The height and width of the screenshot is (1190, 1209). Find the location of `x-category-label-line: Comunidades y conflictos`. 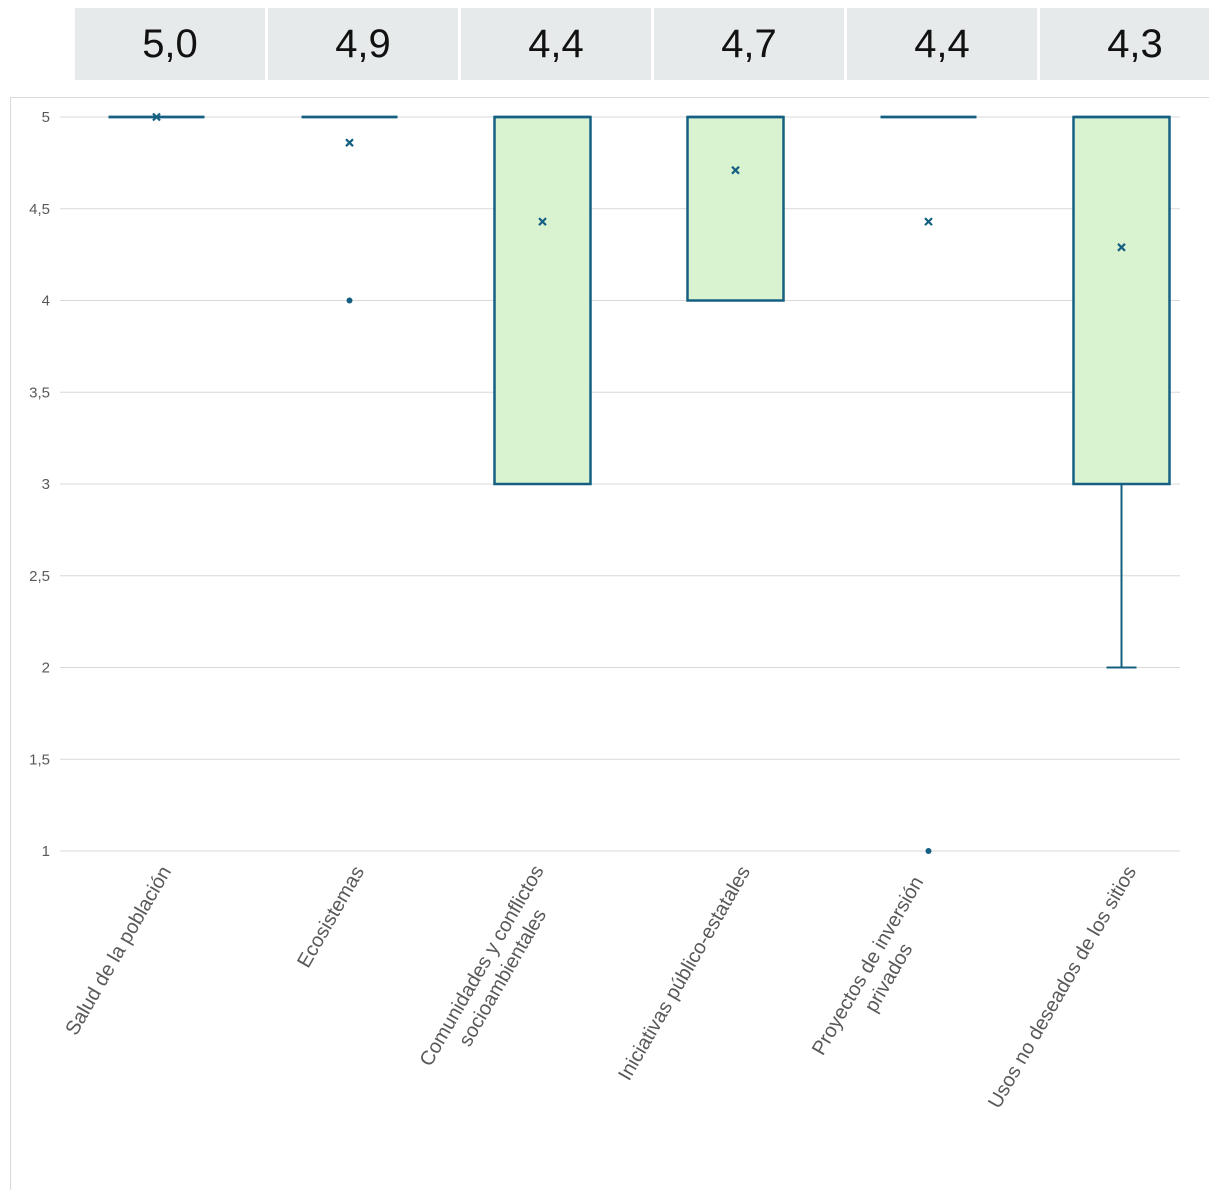

x-category-label-line: Comunidades y conflictos is located at coordinates (482, 966).